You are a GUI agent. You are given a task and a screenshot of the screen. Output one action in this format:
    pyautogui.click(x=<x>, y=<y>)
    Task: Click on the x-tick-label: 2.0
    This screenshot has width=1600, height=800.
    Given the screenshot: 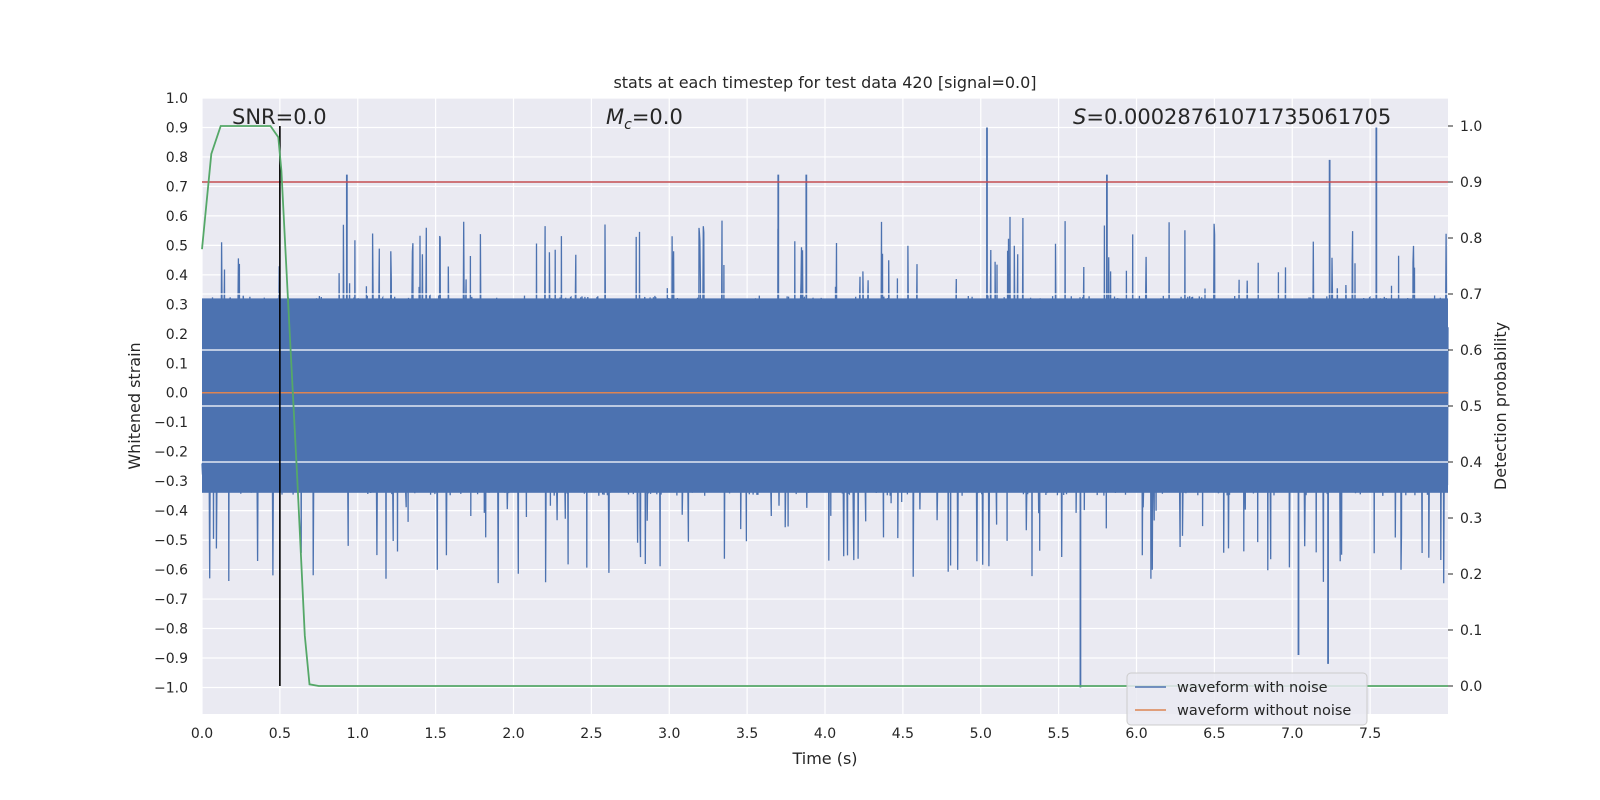 What is the action you would take?
    pyautogui.click(x=513, y=734)
    